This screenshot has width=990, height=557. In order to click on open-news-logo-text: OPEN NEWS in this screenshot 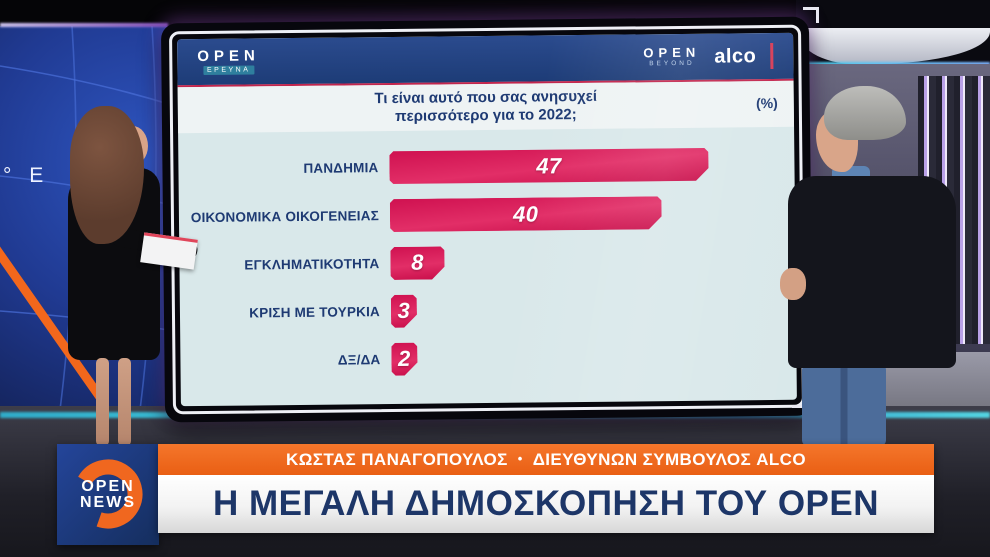, I will do `click(108, 494)`.